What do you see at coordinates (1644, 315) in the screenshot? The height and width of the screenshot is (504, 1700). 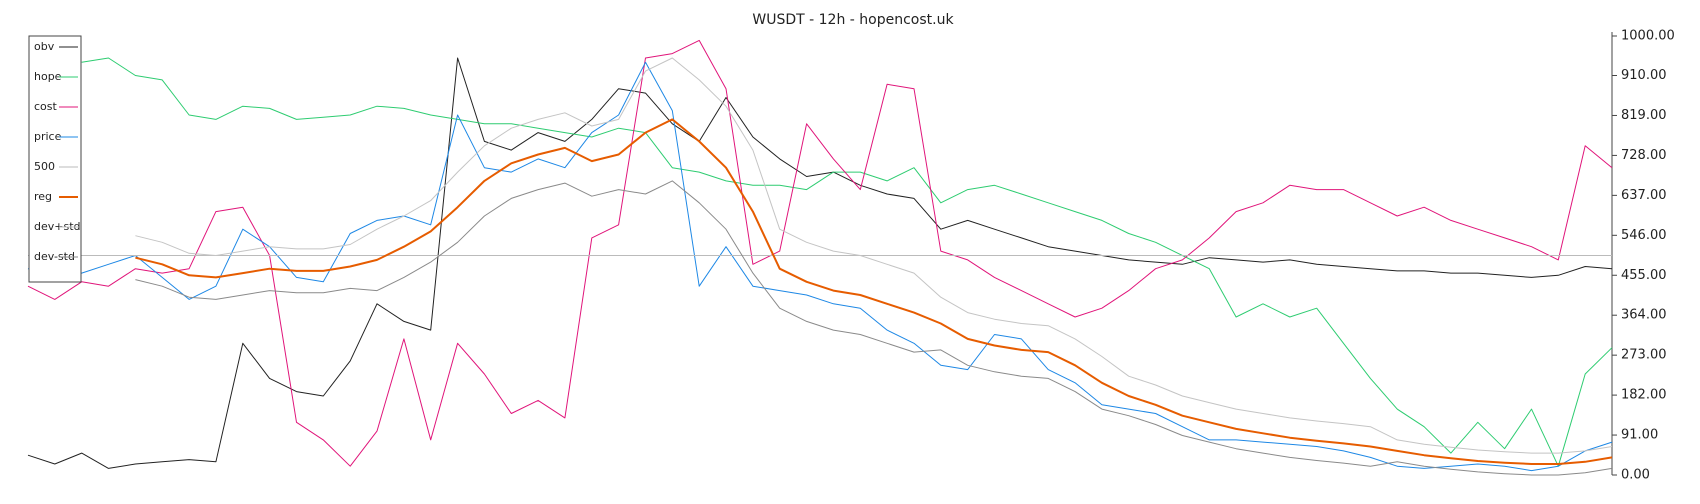 I see `y-tick-label: 364.00` at bounding box center [1644, 315].